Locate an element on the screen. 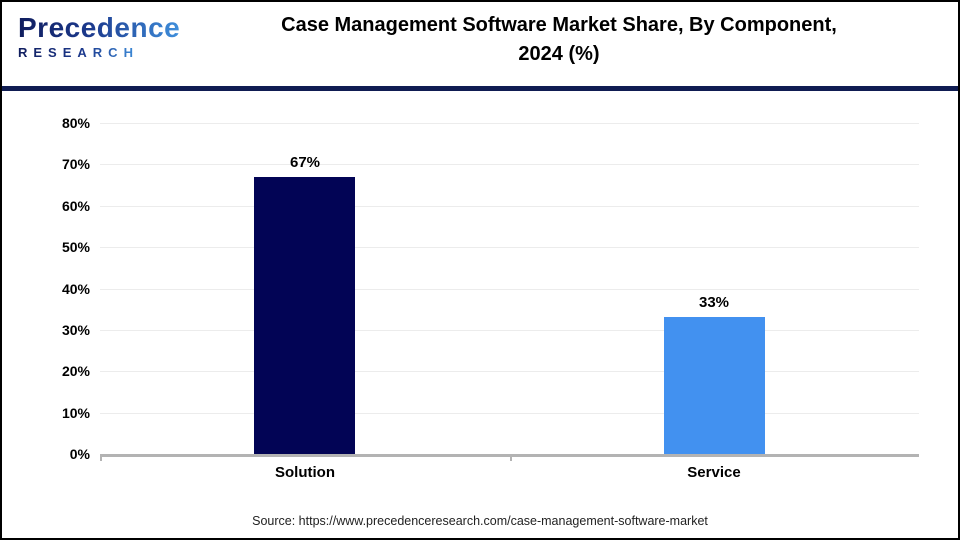  chart-title-line2: 2024 (%) is located at coordinates (559, 54).